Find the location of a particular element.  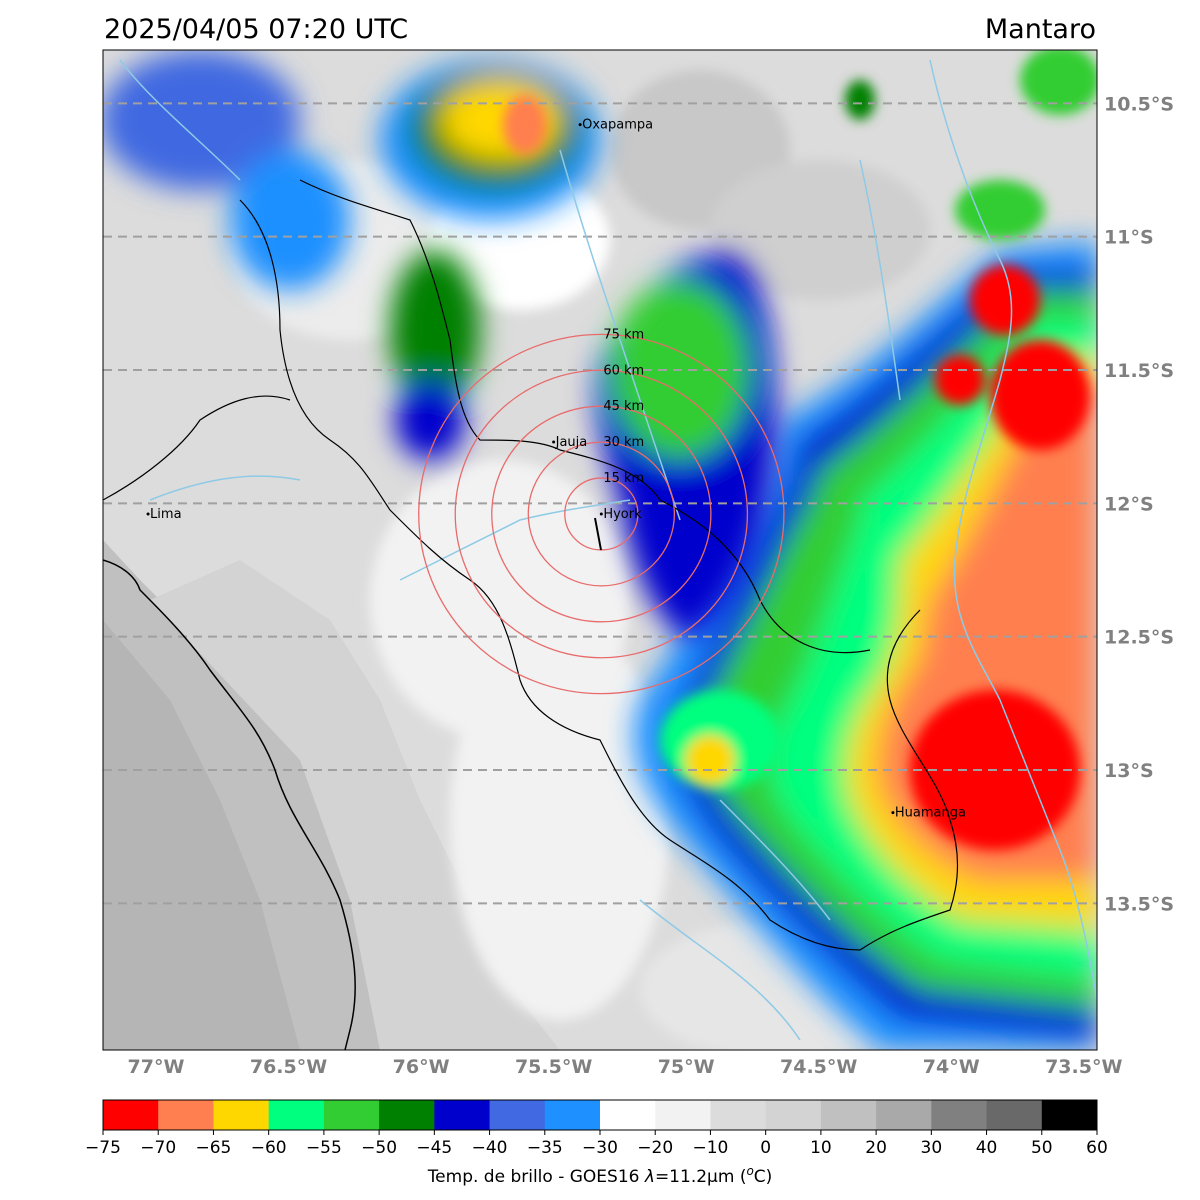

colorbar-label: Temp. de brillo - GOES16 λ=11.2μm (oC) is located at coordinates (600, 1175).